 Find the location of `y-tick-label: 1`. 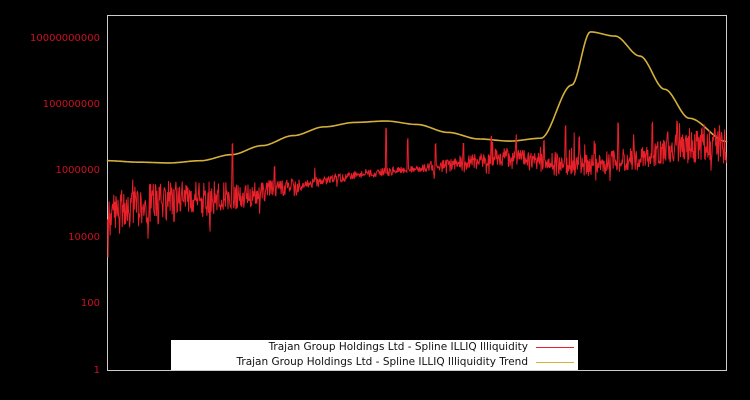

y-tick-label: 1 is located at coordinates (96, 370).